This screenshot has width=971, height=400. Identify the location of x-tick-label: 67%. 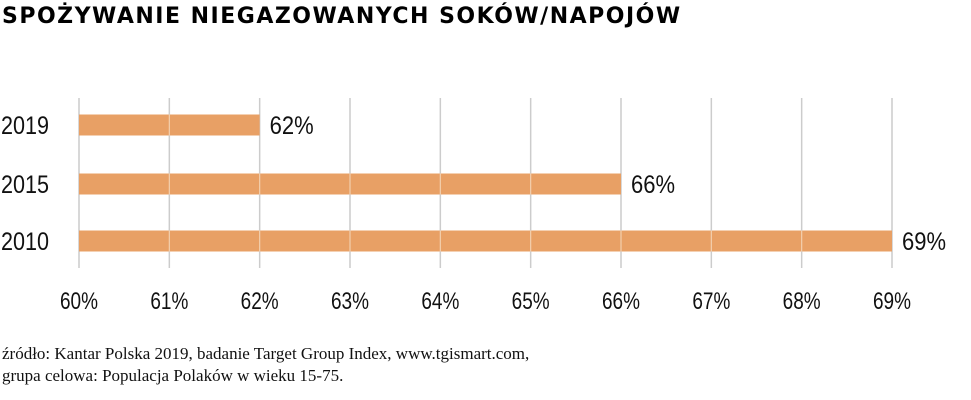
(711, 301).